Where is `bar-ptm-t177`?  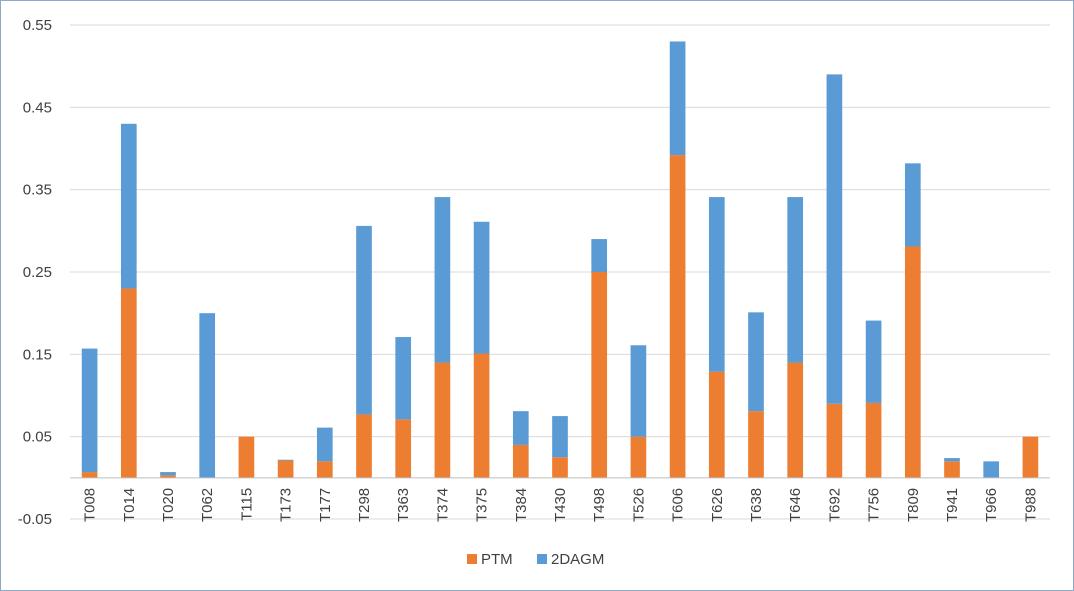 bar-ptm-t177 is located at coordinates (324, 469).